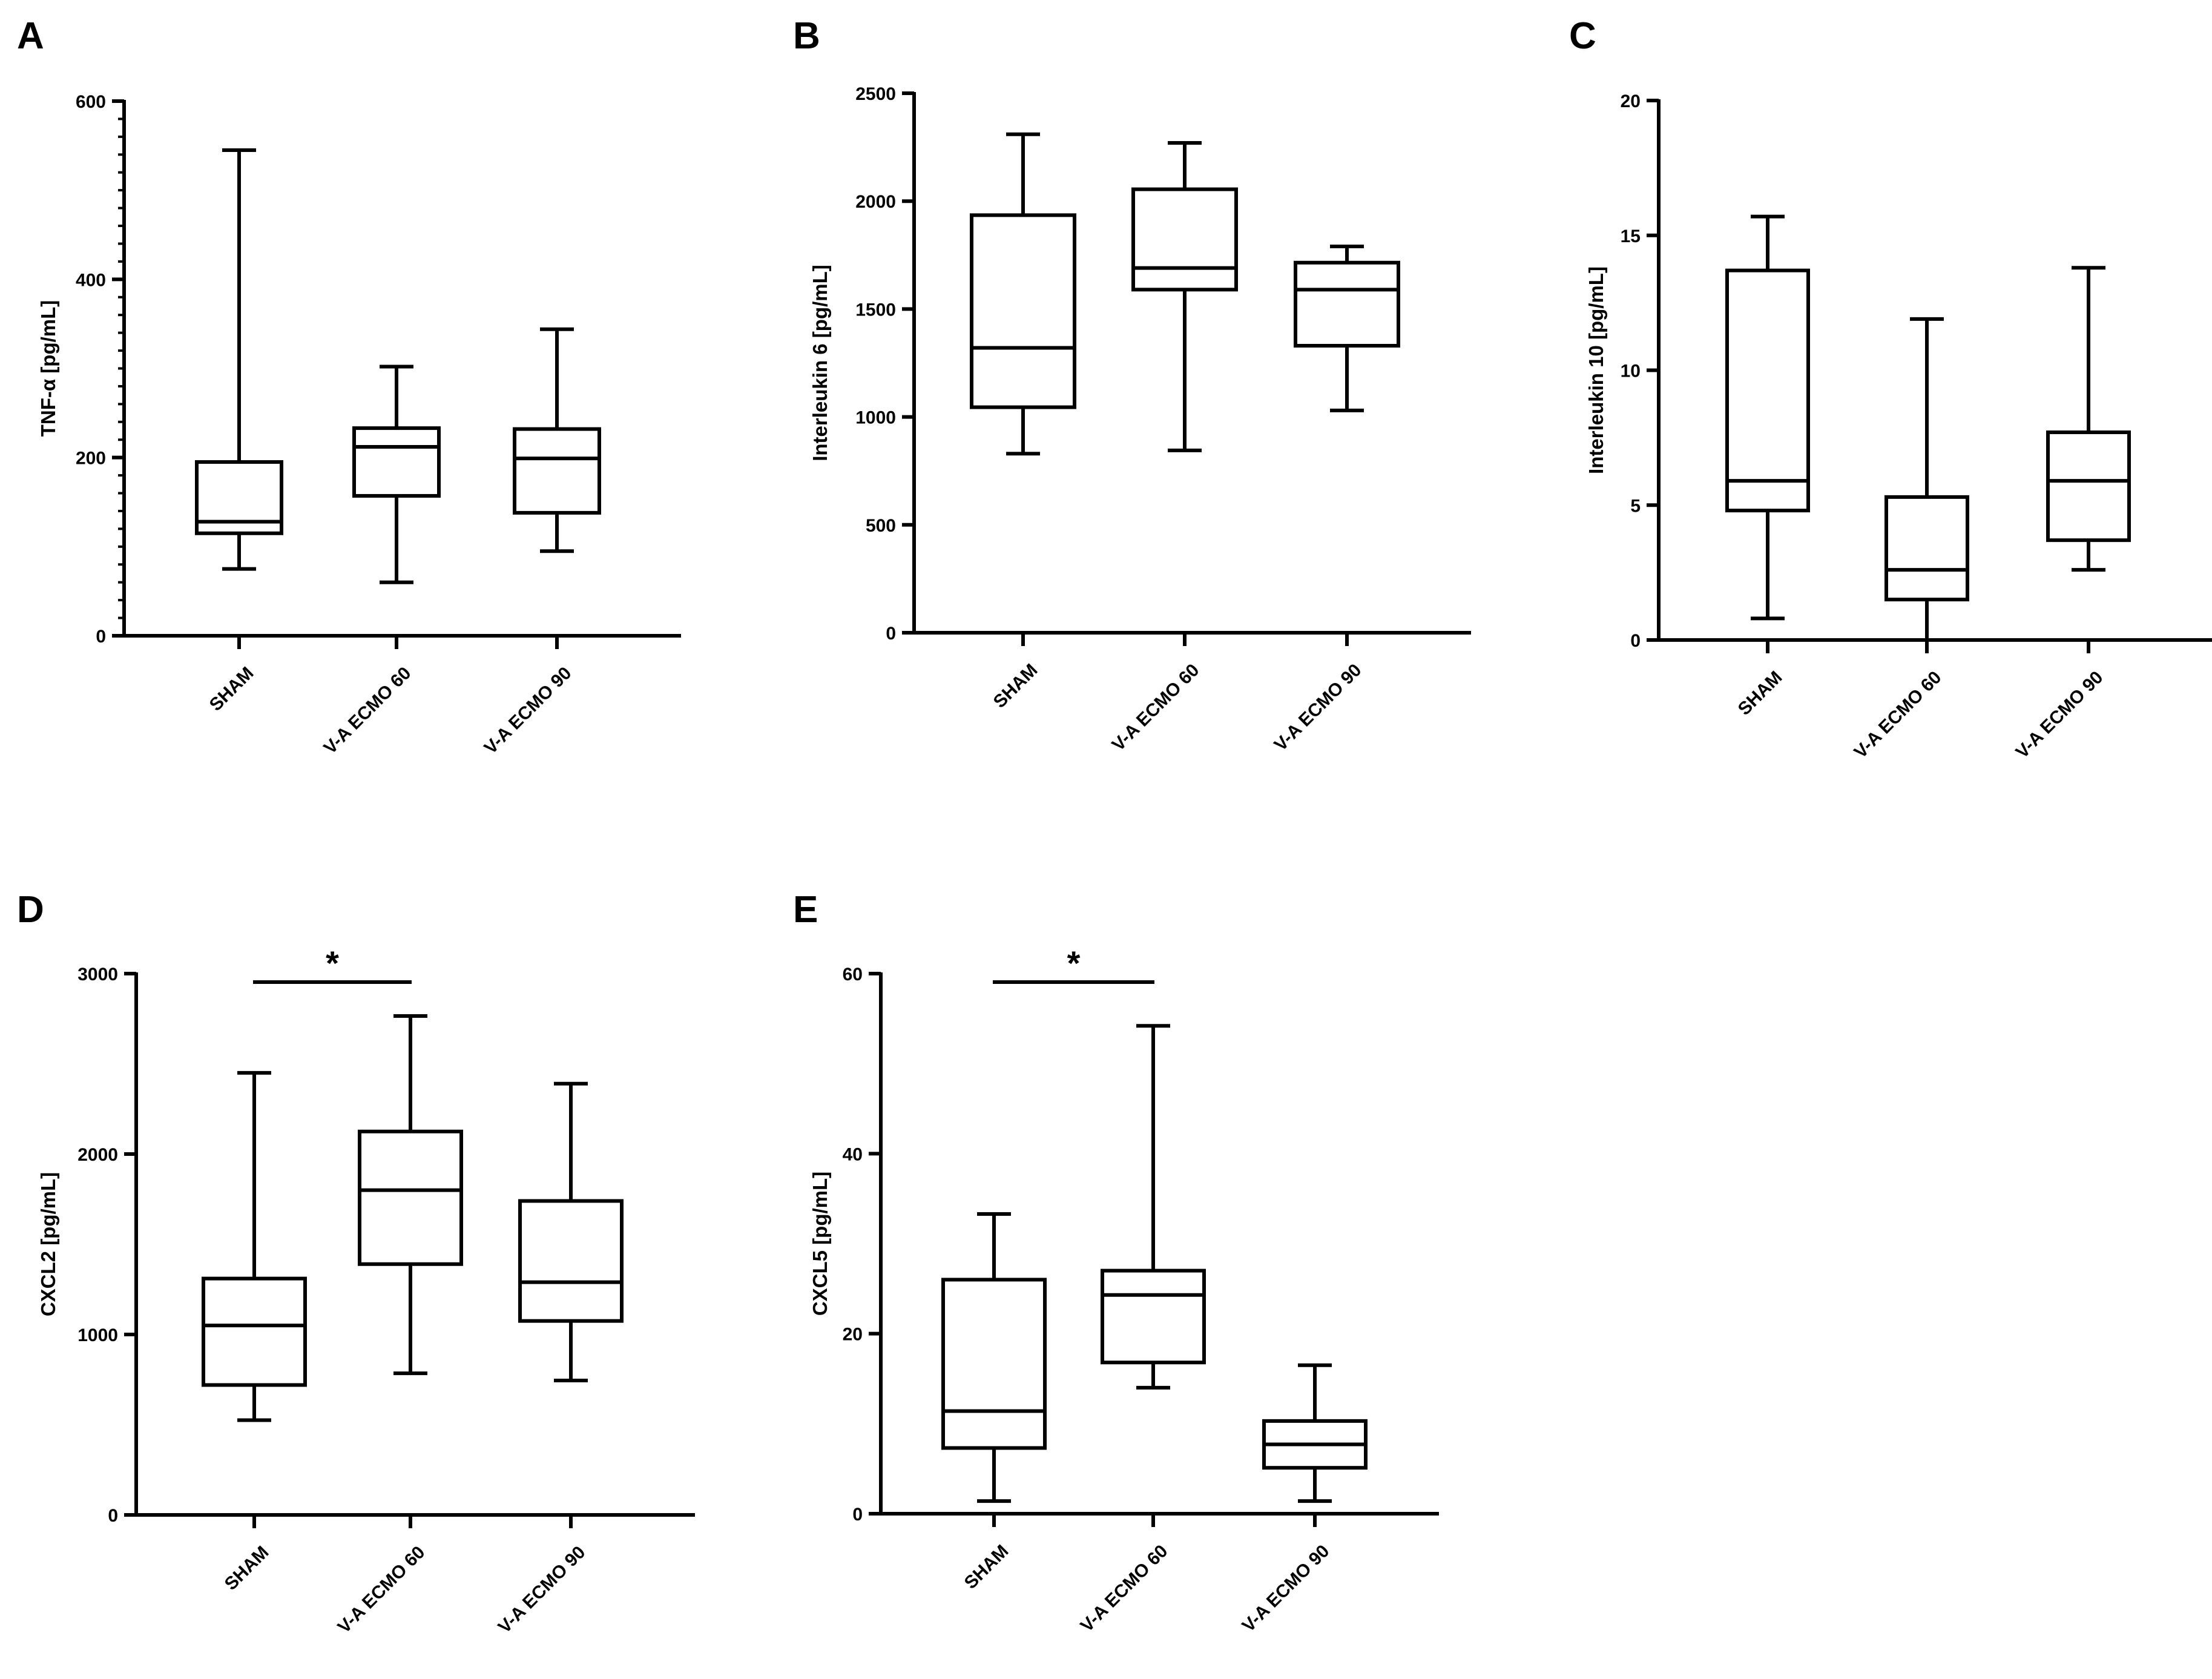  I want to click on panel-letter: B, so click(806, 36).